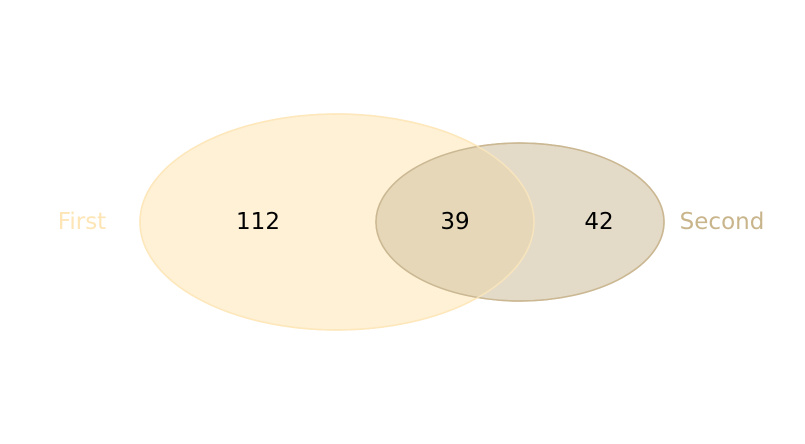 The height and width of the screenshot is (444, 805). I want to click on set-second-outline, so click(520, 222).